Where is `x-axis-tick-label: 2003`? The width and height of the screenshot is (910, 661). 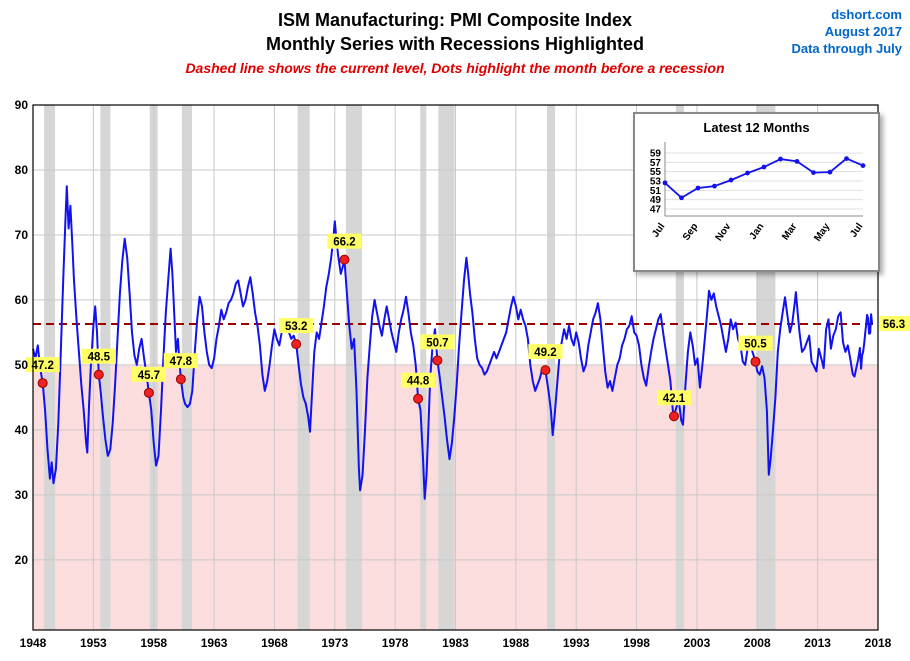
x-axis-tick-label: 2003 is located at coordinates (697, 643).